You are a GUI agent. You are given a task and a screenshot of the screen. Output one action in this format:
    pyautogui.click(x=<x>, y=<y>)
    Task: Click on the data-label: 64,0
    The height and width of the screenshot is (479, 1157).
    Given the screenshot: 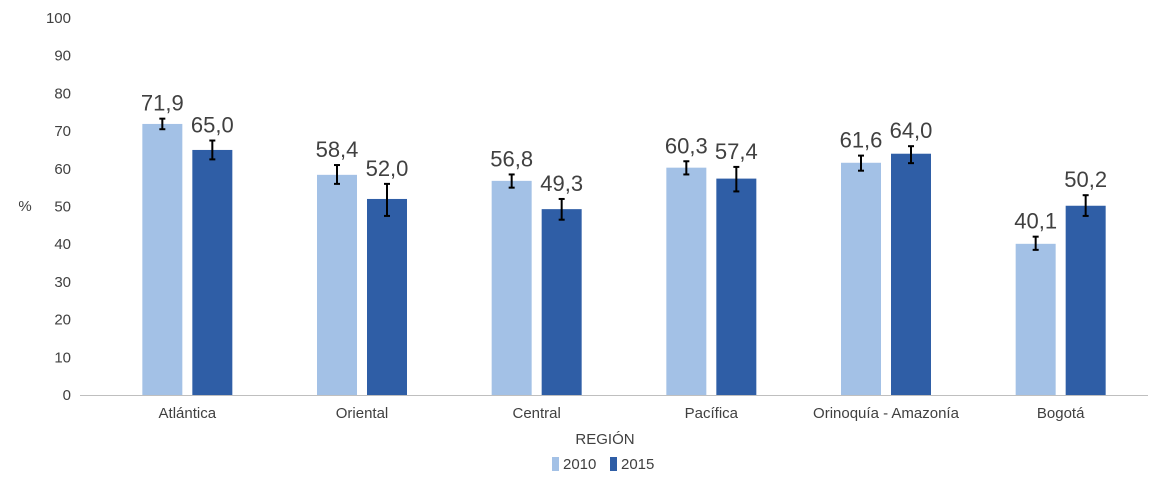 What is the action you would take?
    pyautogui.click(x=911, y=130)
    